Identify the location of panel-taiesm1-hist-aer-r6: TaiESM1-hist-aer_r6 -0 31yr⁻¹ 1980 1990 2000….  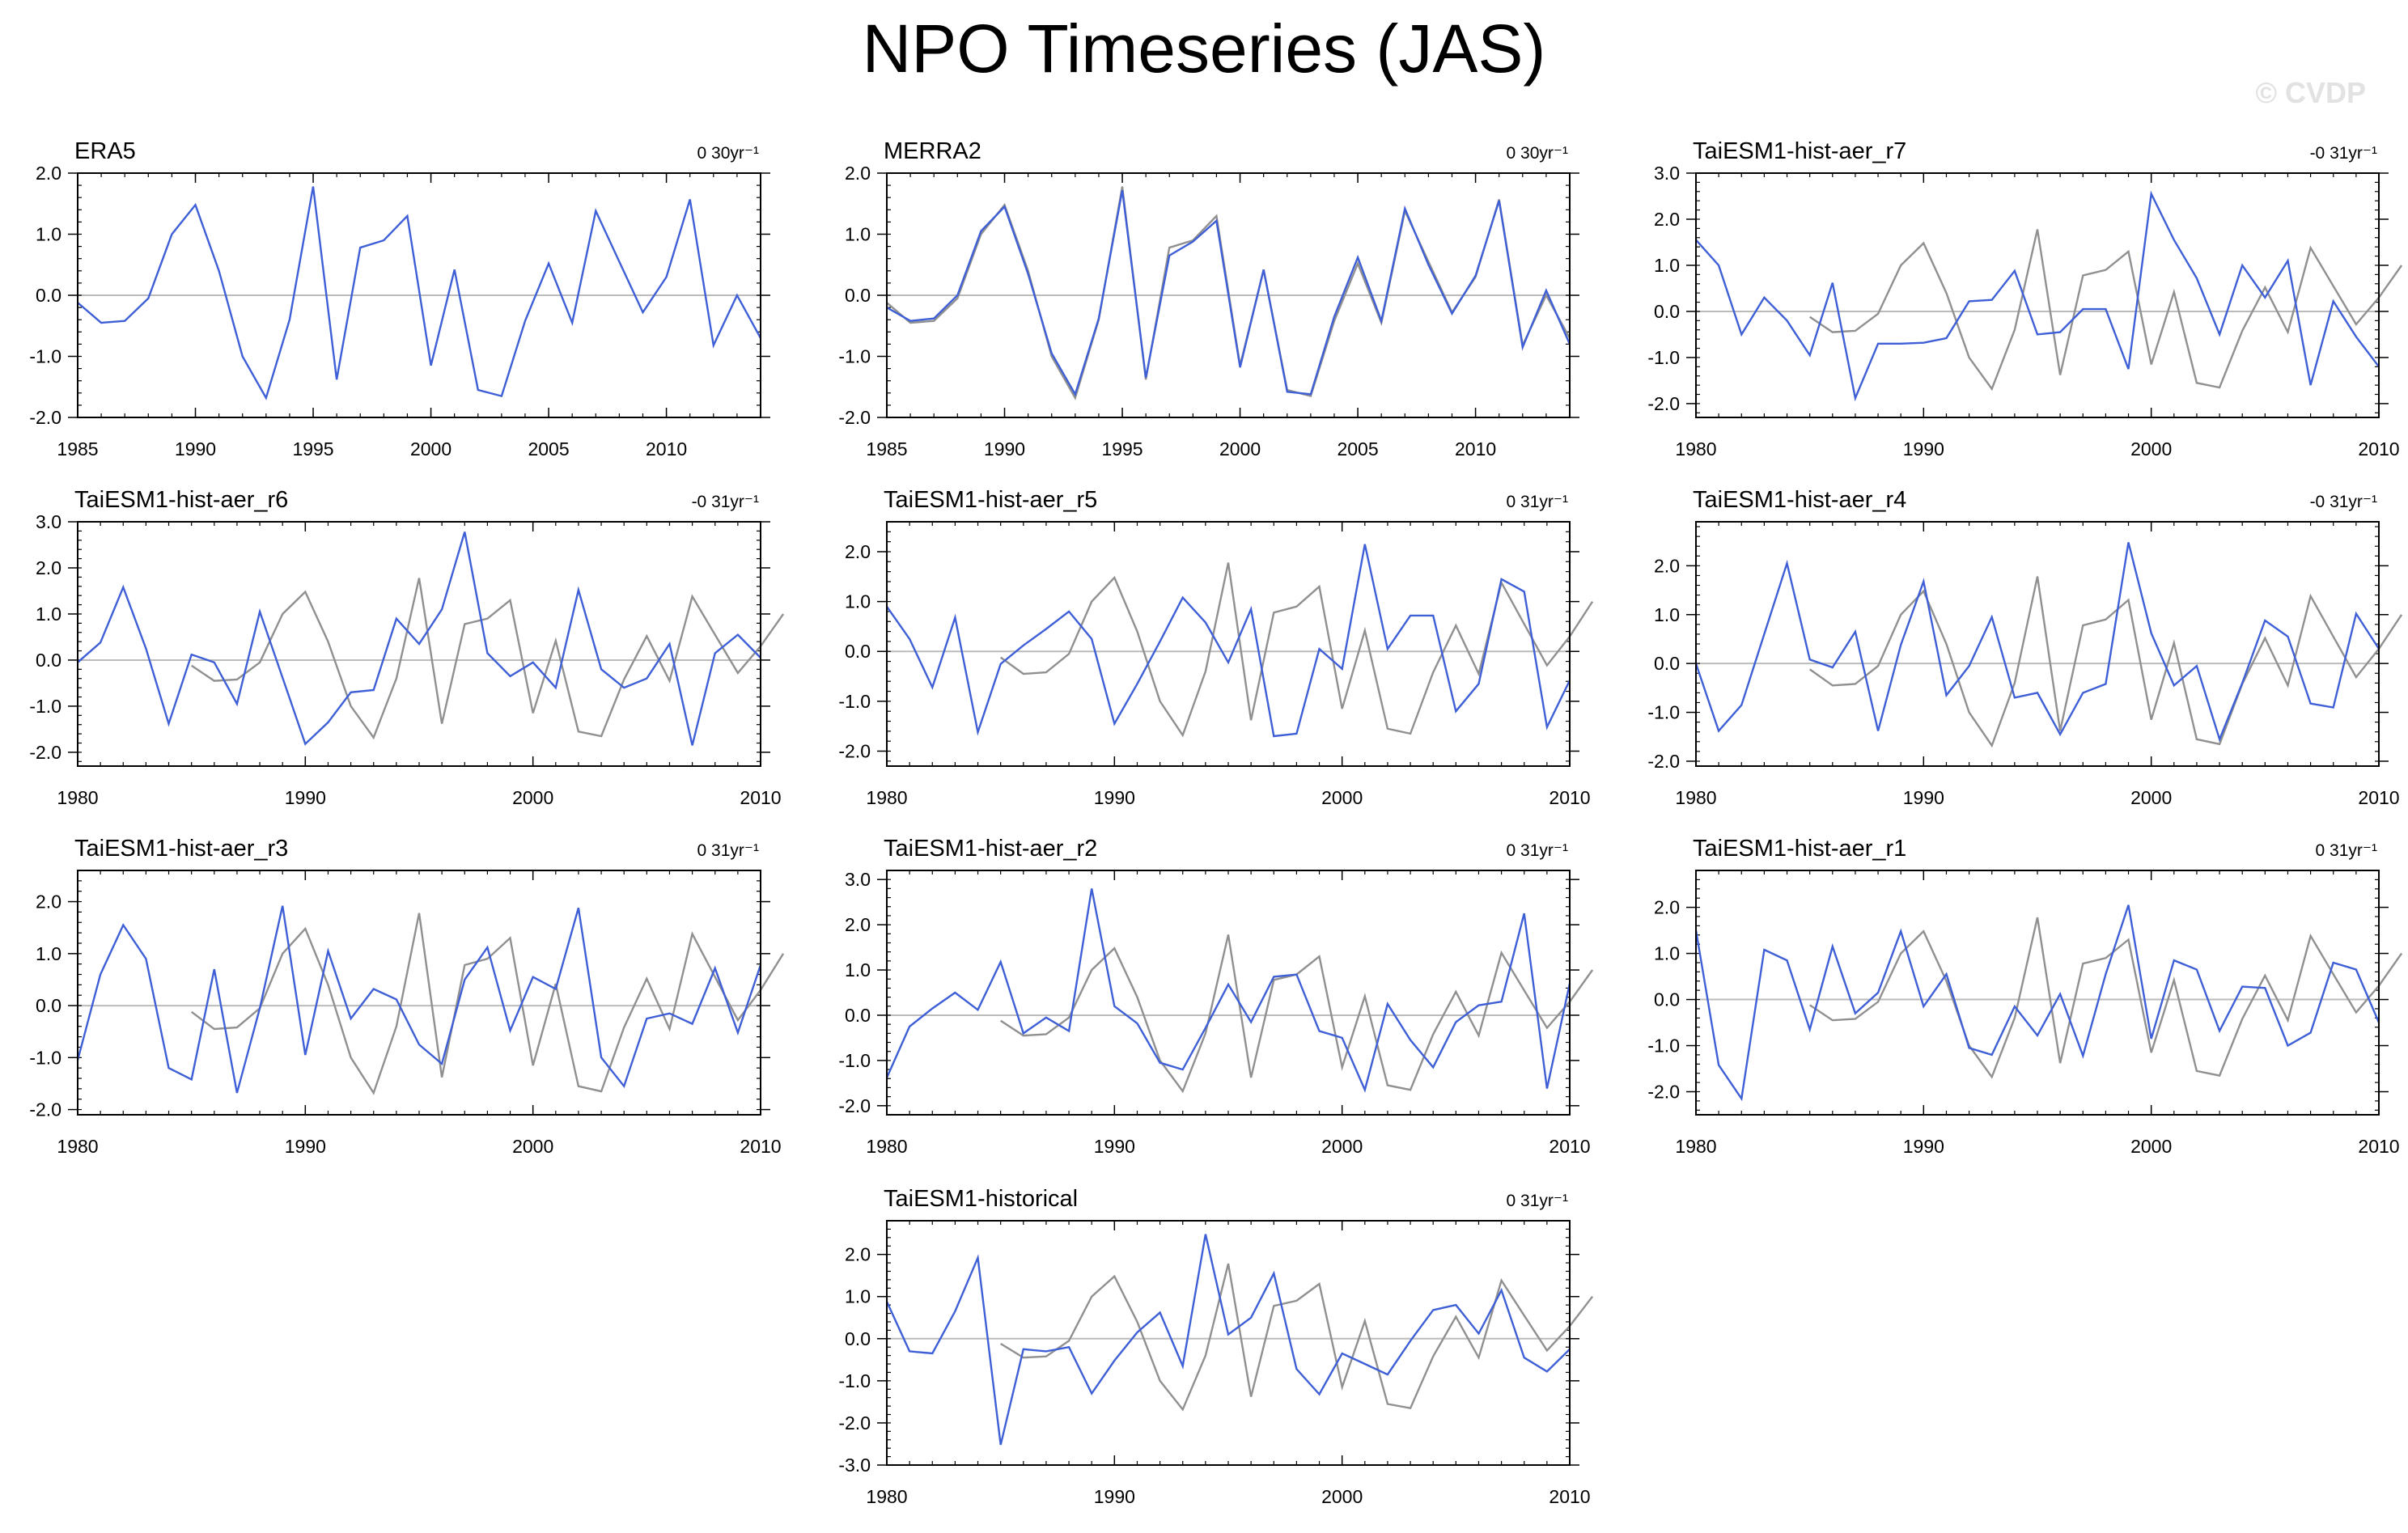
(407, 648).